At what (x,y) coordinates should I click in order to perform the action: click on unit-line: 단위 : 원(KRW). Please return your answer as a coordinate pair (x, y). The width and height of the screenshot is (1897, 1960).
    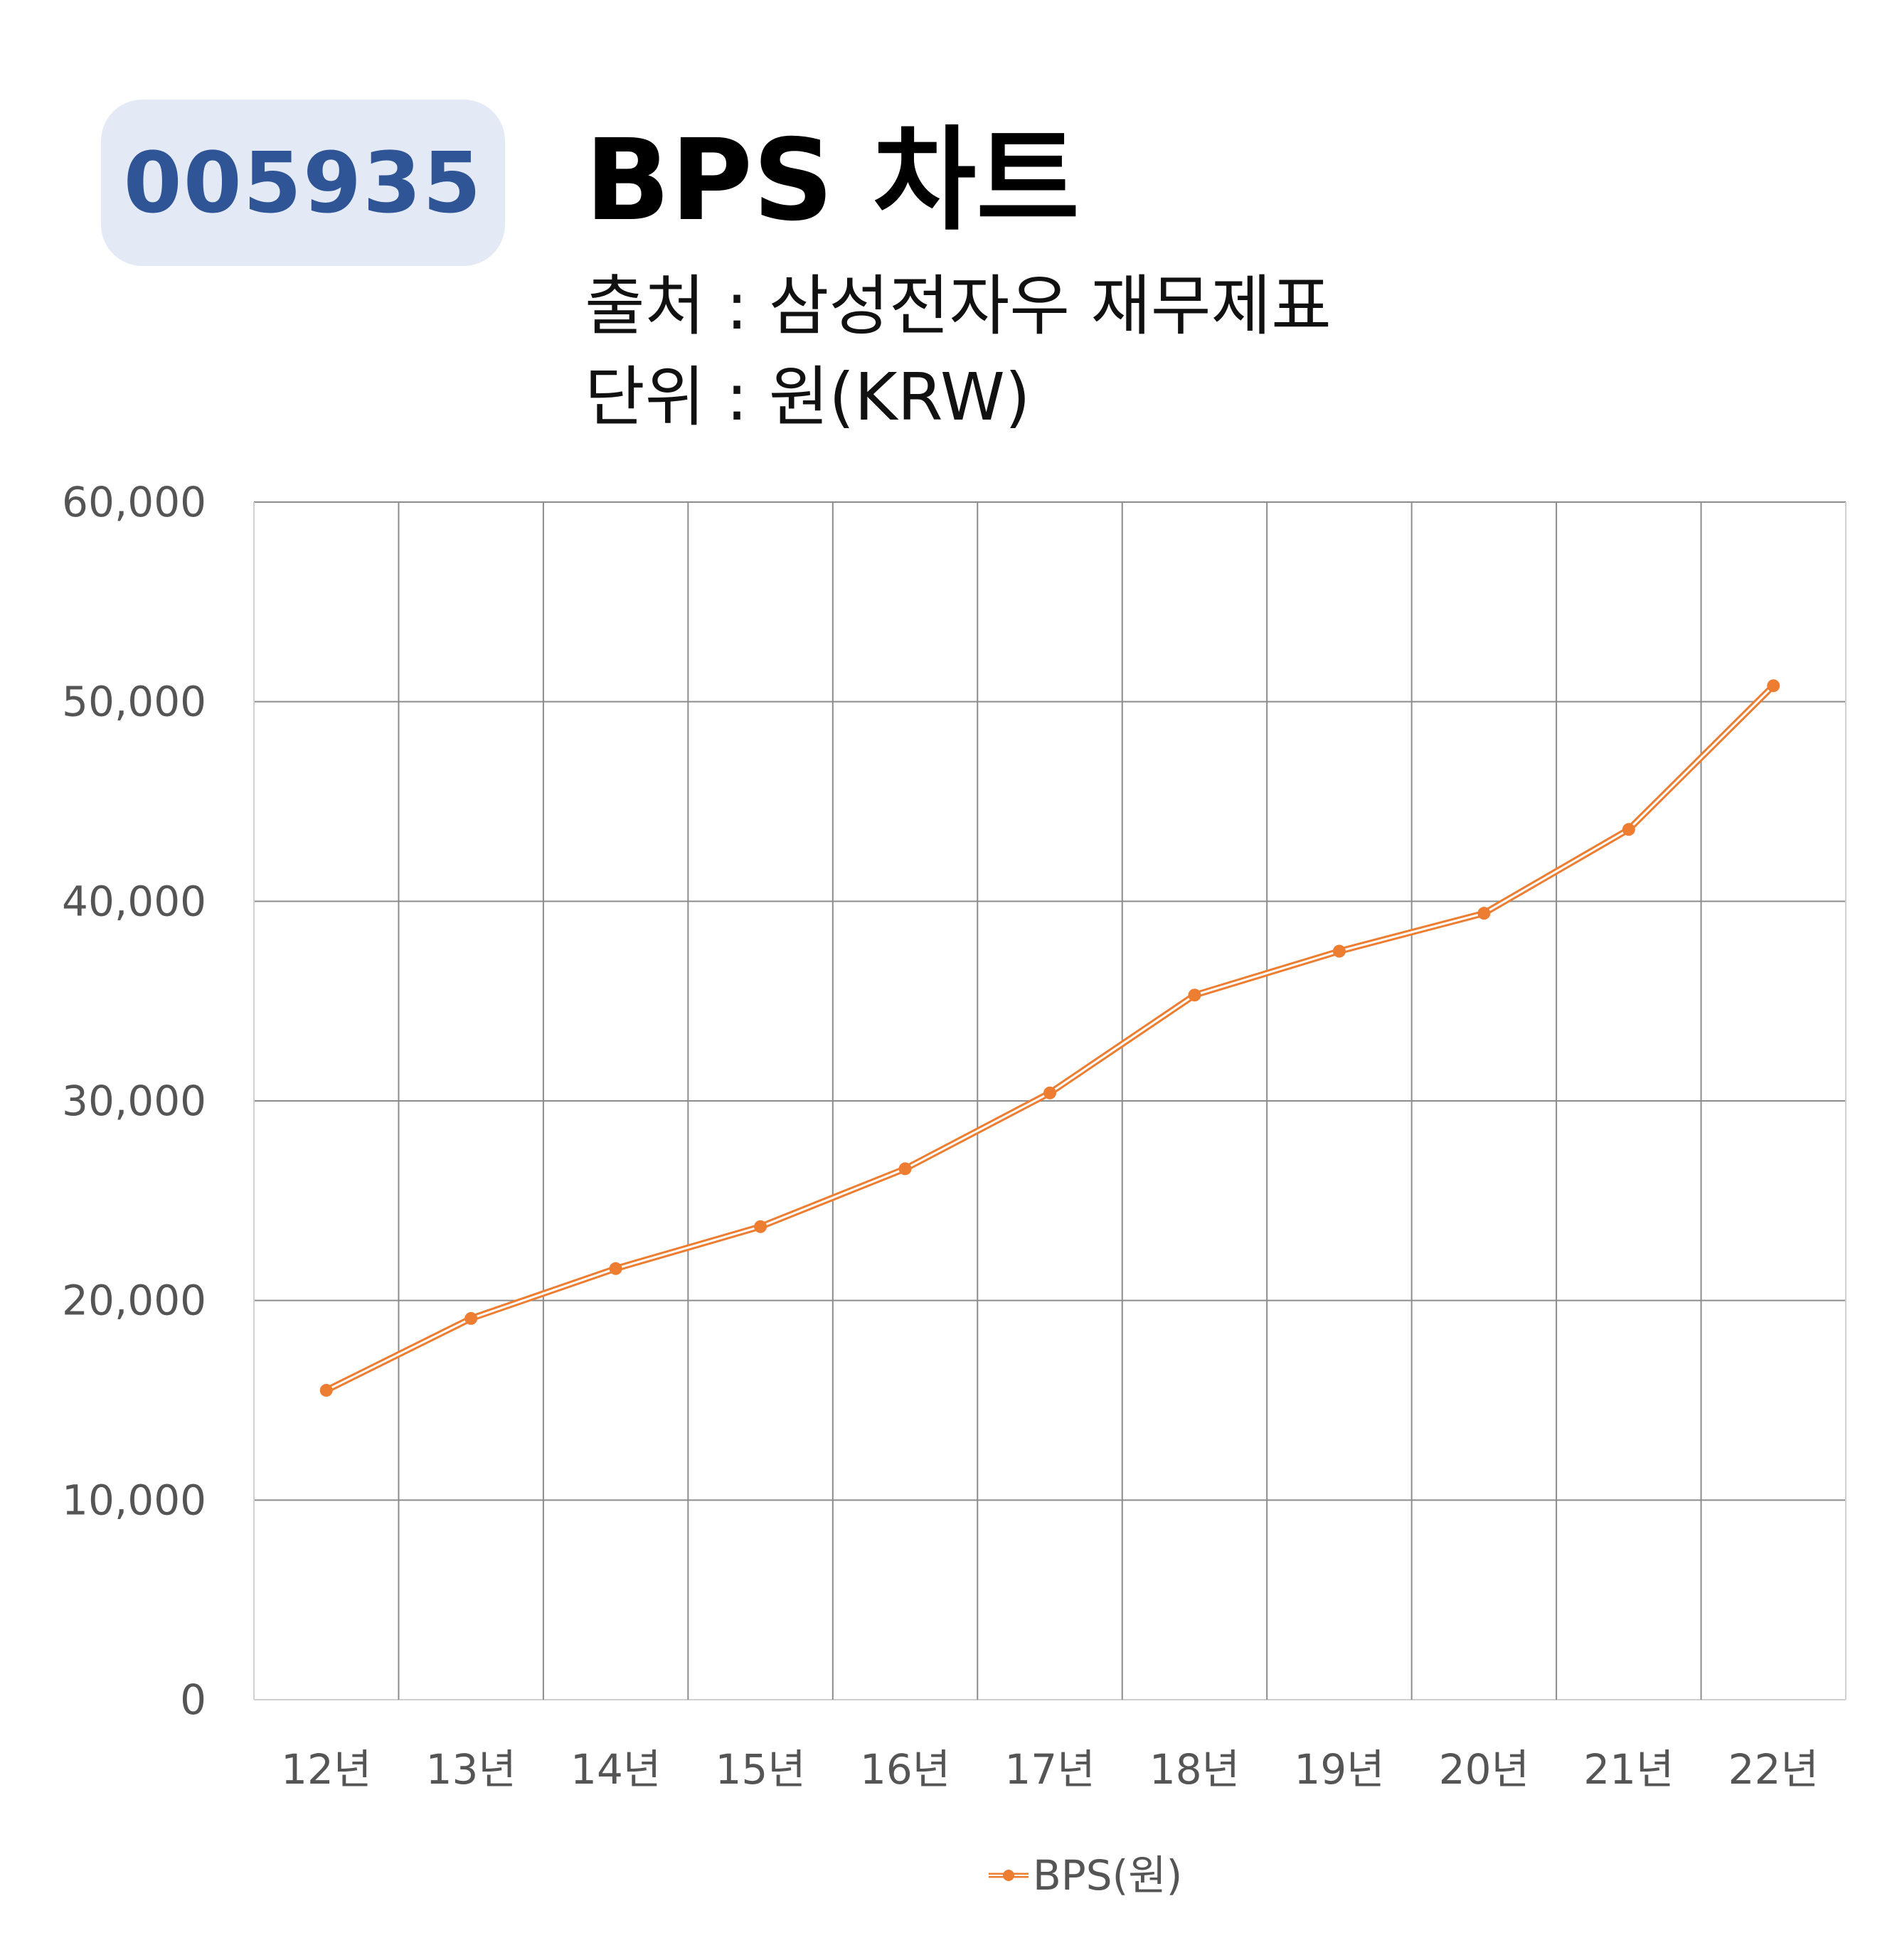
    Looking at the image, I should click on (808, 397).